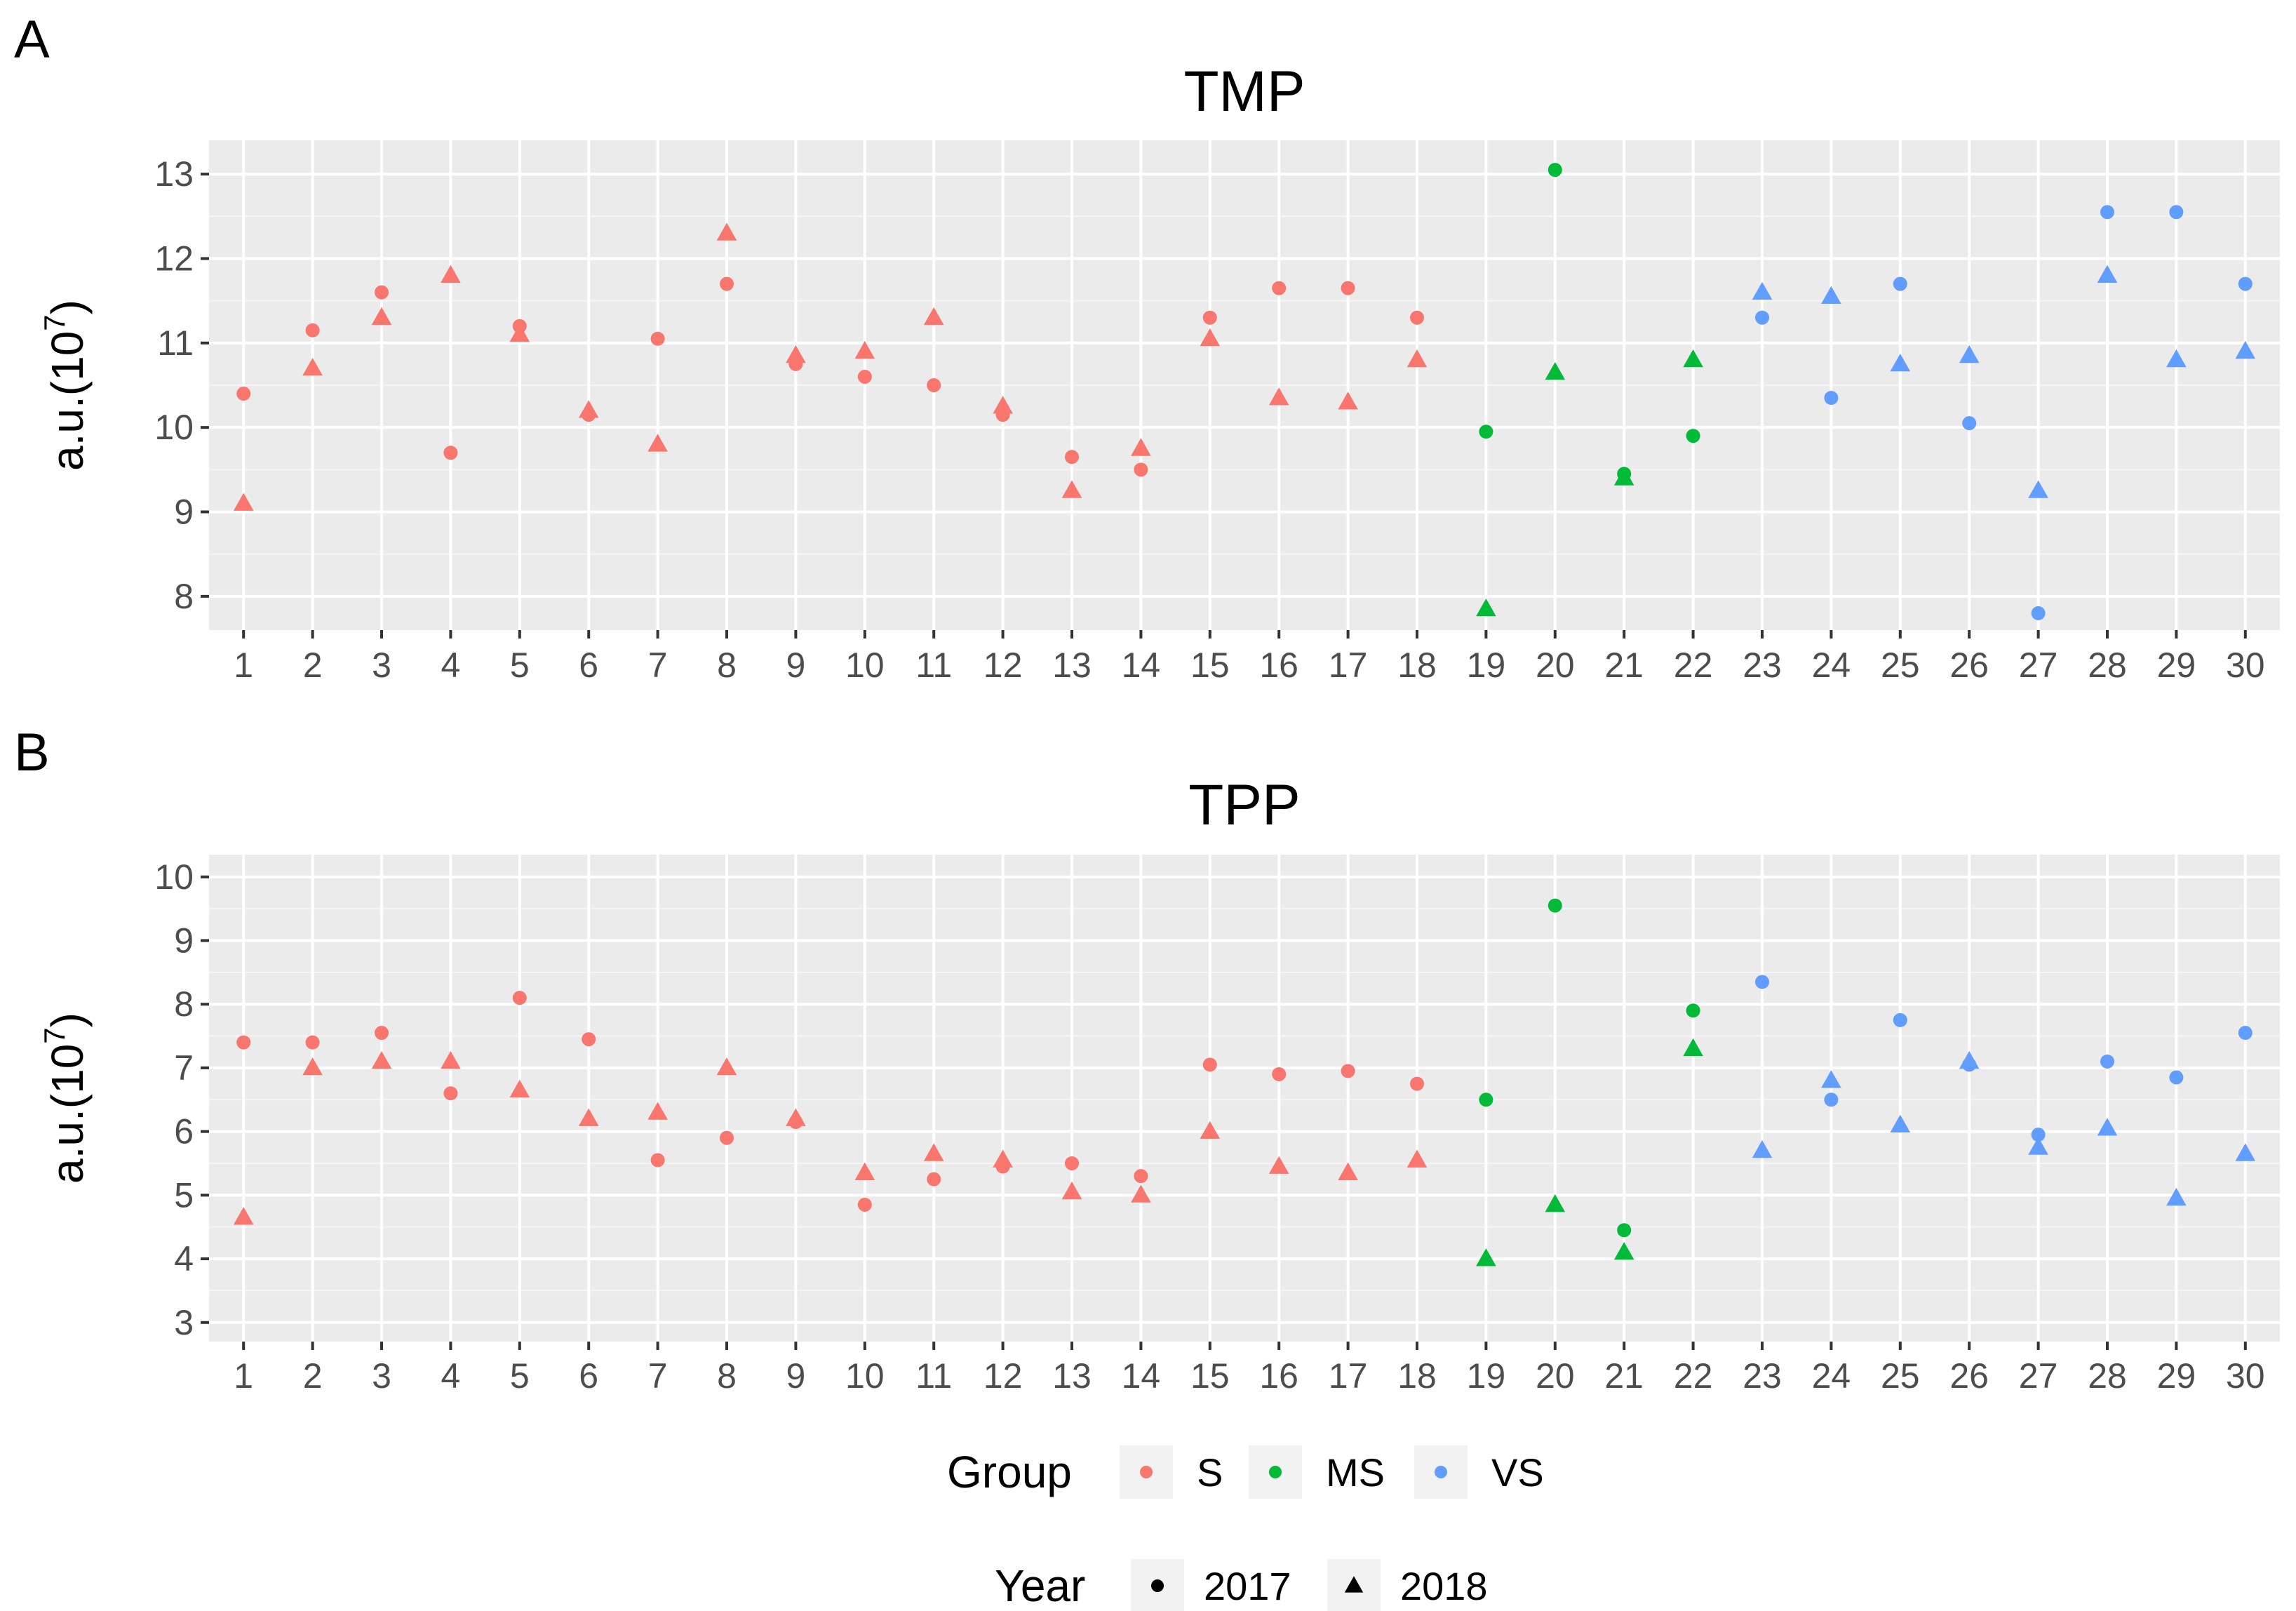 The width and height of the screenshot is (2296, 1611). What do you see at coordinates (174, 877) in the screenshot?
I see `y-tick-label: 10` at bounding box center [174, 877].